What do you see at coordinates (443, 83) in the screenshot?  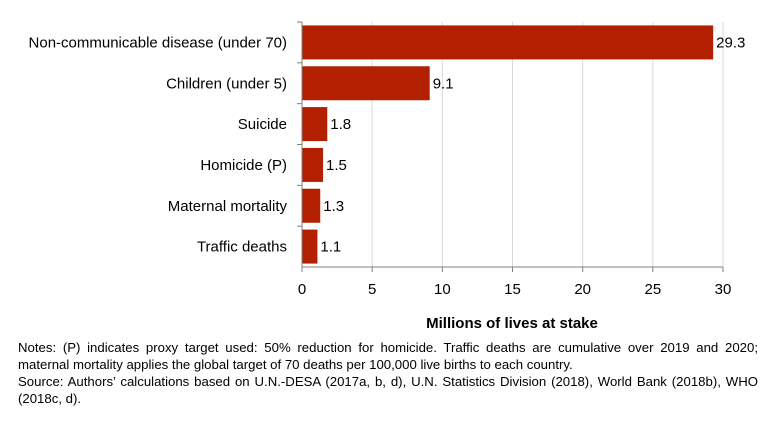 I see `data-label: 9.1` at bounding box center [443, 83].